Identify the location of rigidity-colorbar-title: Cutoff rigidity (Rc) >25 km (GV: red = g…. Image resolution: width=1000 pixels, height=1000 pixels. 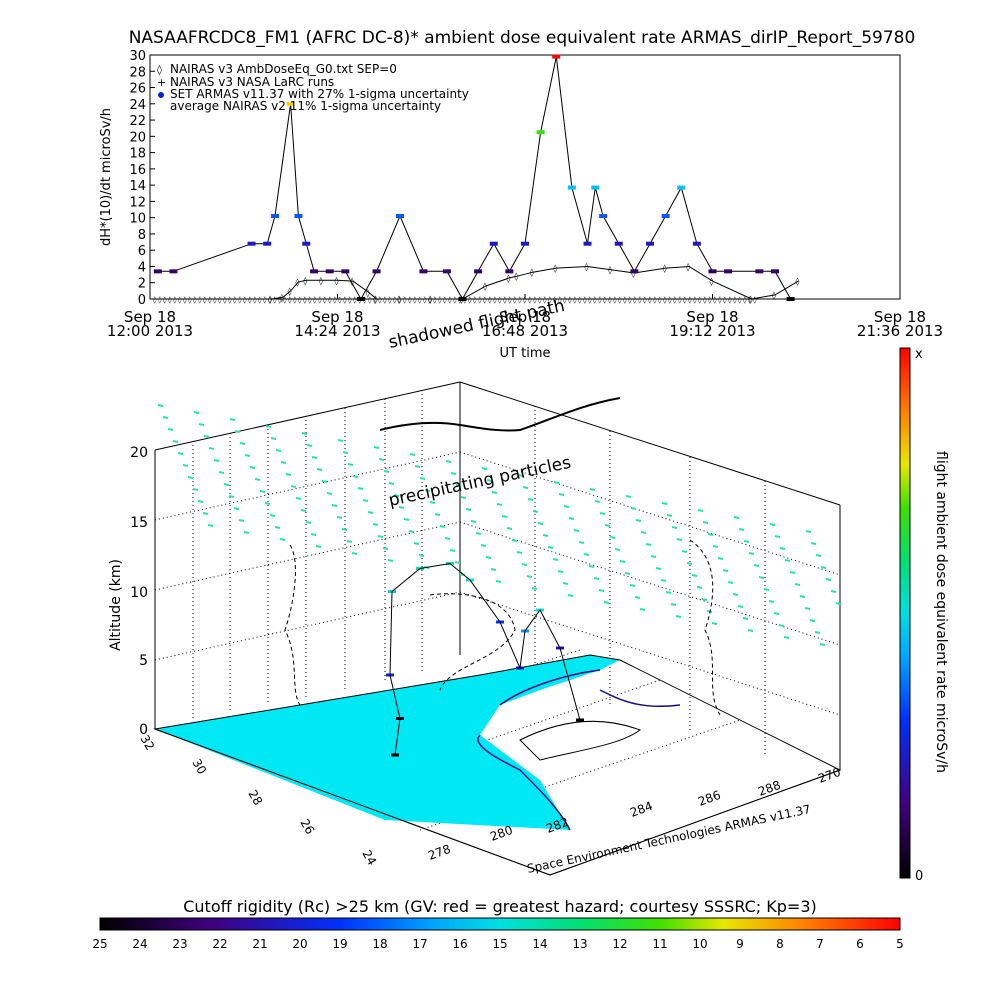
(500, 906).